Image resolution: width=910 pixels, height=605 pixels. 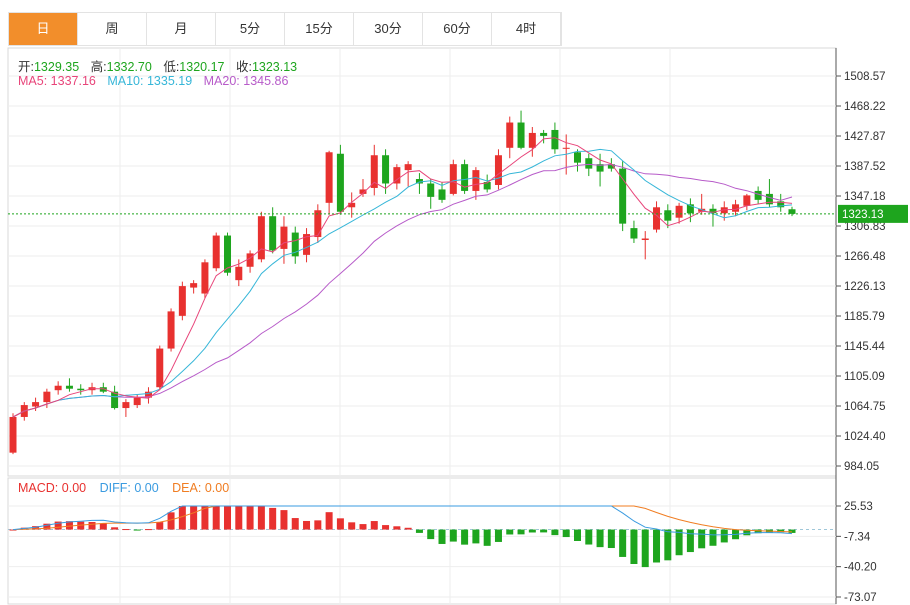 I want to click on price-tick-label: 1064.75, so click(x=865, y=407).